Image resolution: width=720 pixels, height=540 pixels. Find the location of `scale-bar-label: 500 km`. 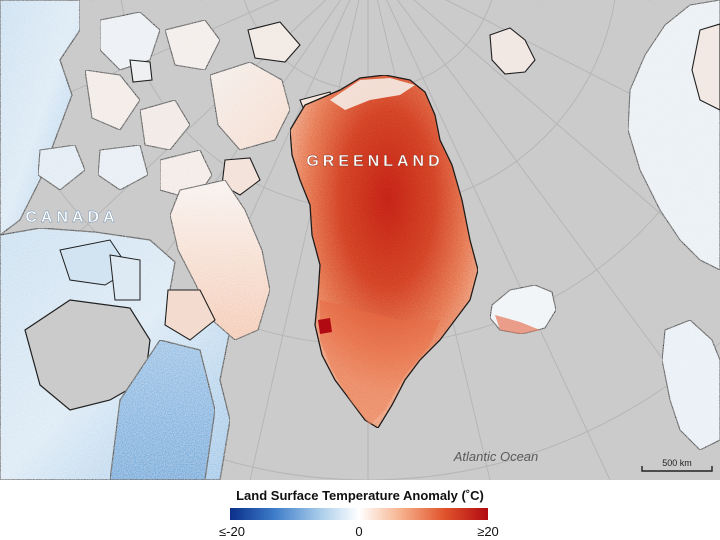

scale-bar-label: 500 km is located at coordinates (677, 463).